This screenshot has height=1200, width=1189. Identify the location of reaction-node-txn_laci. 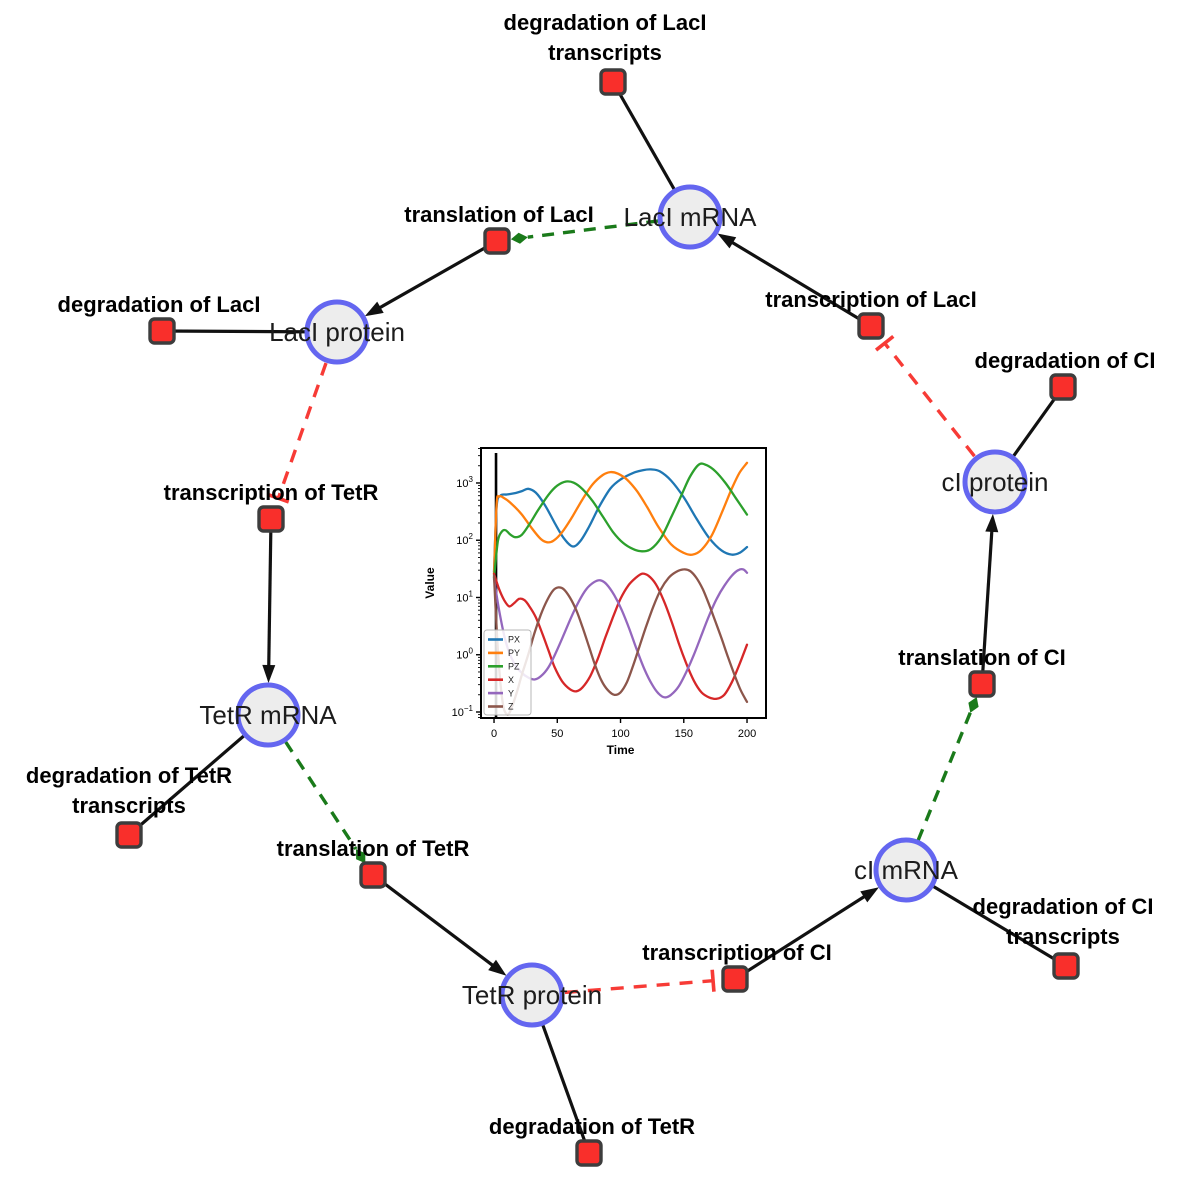
(871, 326).